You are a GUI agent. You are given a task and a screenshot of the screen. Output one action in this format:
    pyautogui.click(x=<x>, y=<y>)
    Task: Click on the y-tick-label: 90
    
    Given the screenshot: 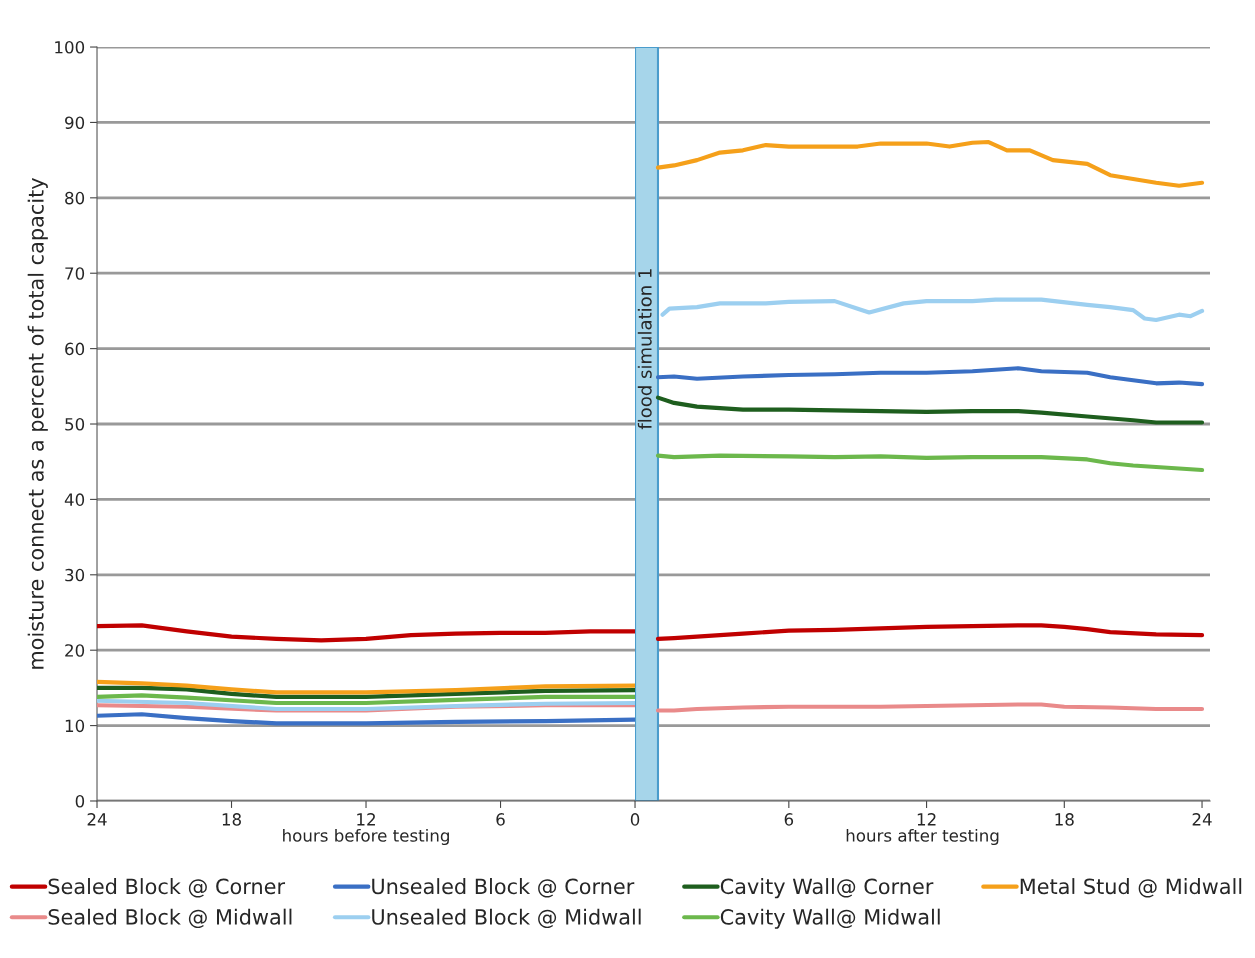 What is the action you would take?
    pyautogui.click(x=75, y=122)
    